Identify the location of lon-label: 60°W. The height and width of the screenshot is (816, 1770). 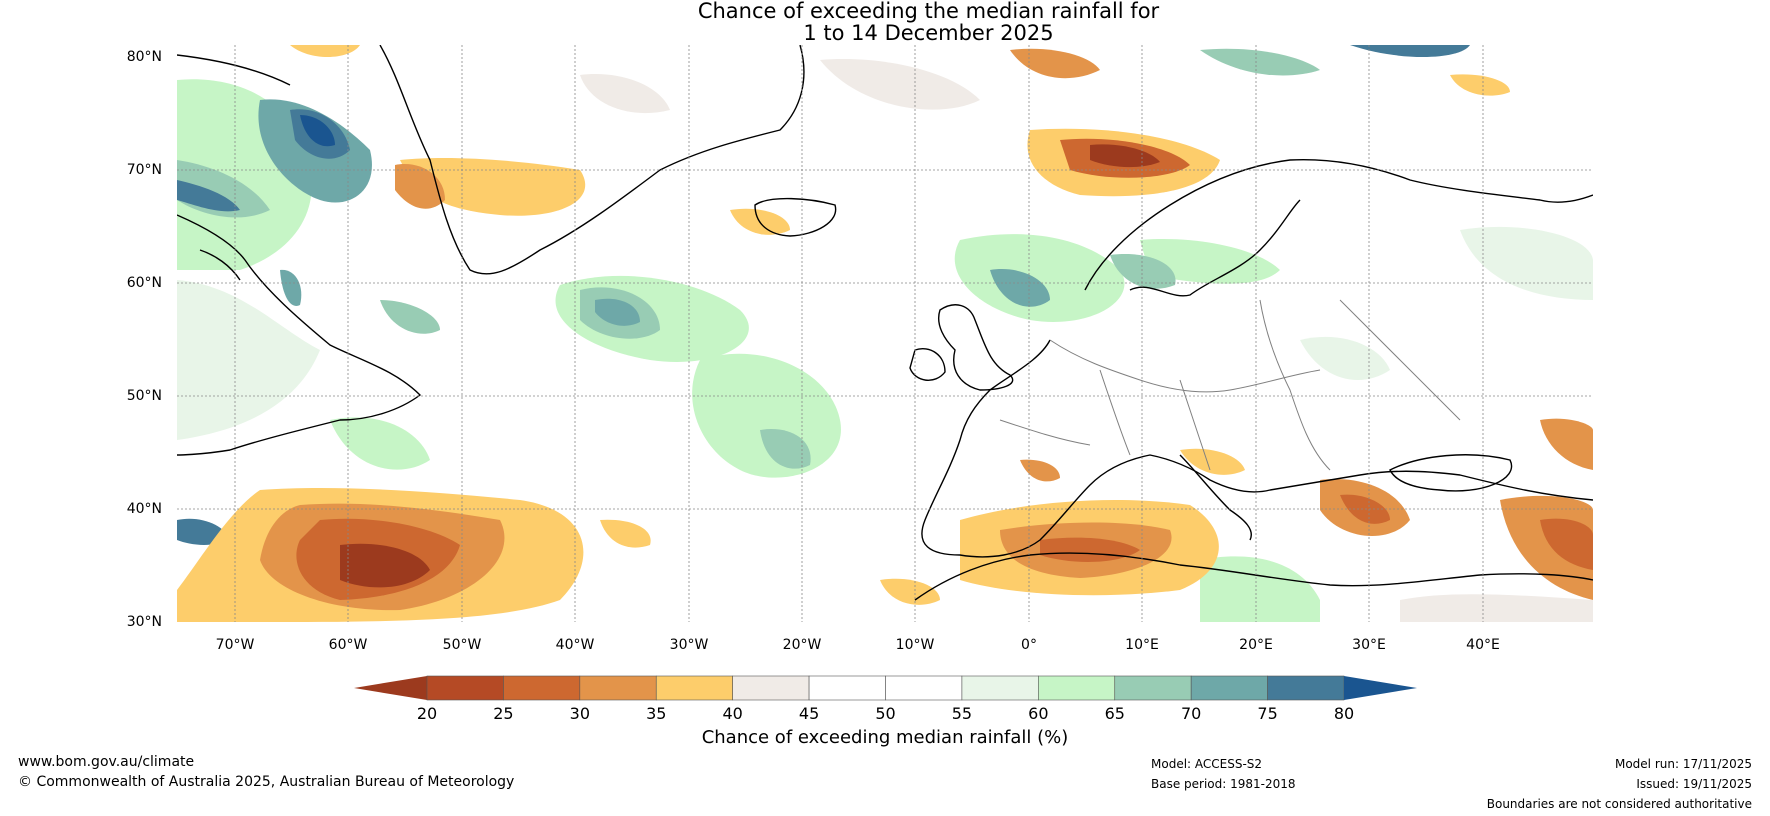
(348, 645).